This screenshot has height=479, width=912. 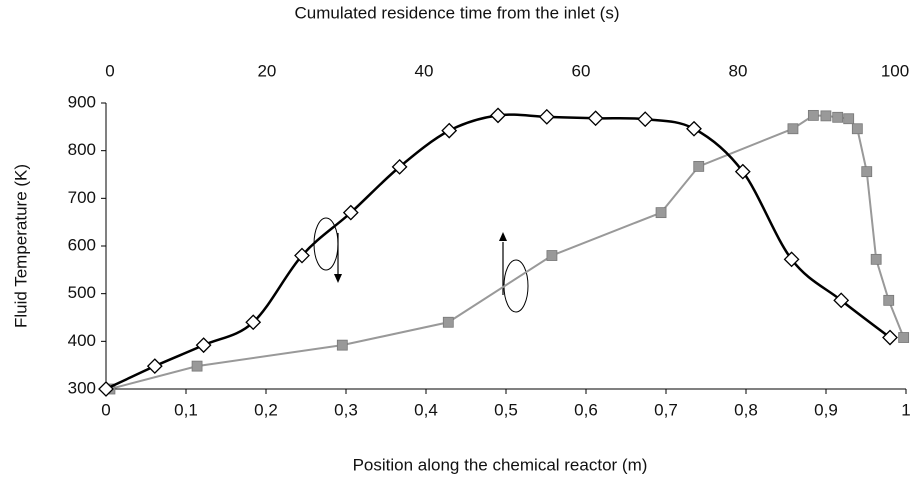 I want to click on x-axis-title: Position along the chemical reactor (m), so click(x=500, y=464).